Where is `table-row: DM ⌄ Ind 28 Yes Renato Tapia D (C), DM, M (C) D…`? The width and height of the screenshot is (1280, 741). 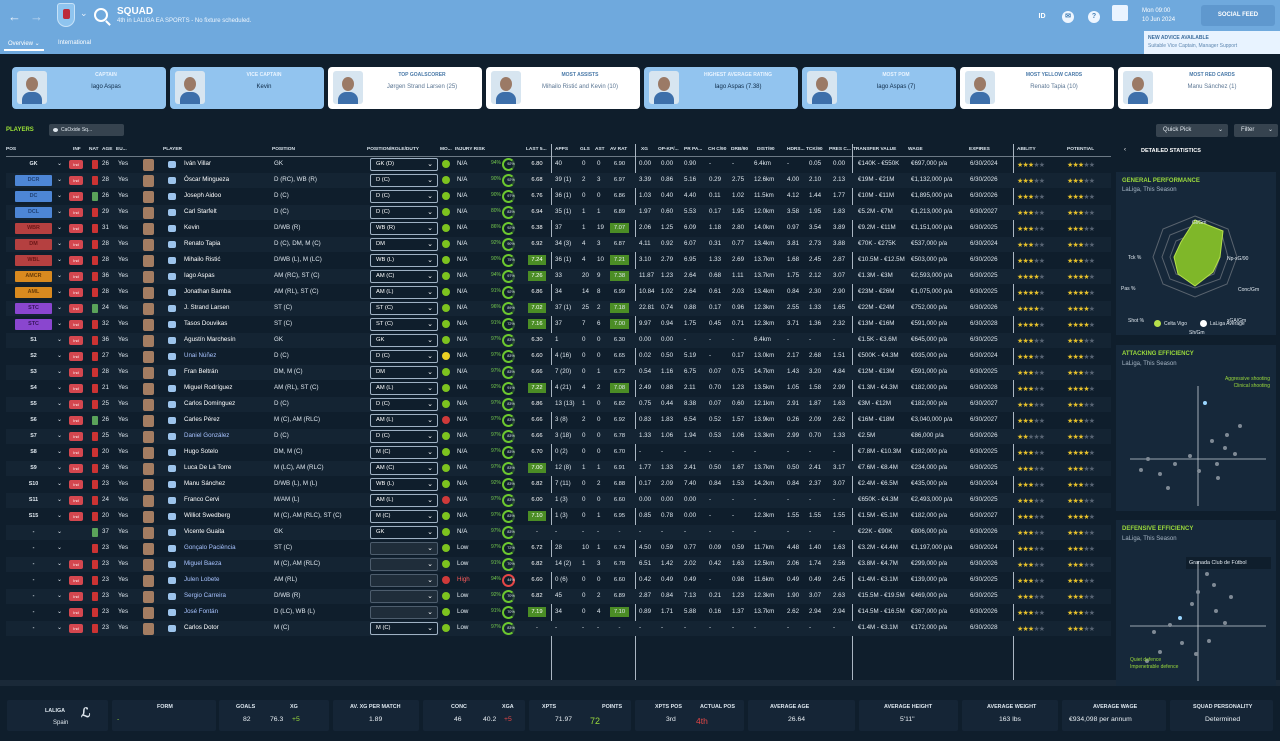 table-row: DM ⌄ Ind 28 Yes Renato Tapia D (C), DM, M (C) D… is located at coordinates (558, 244).